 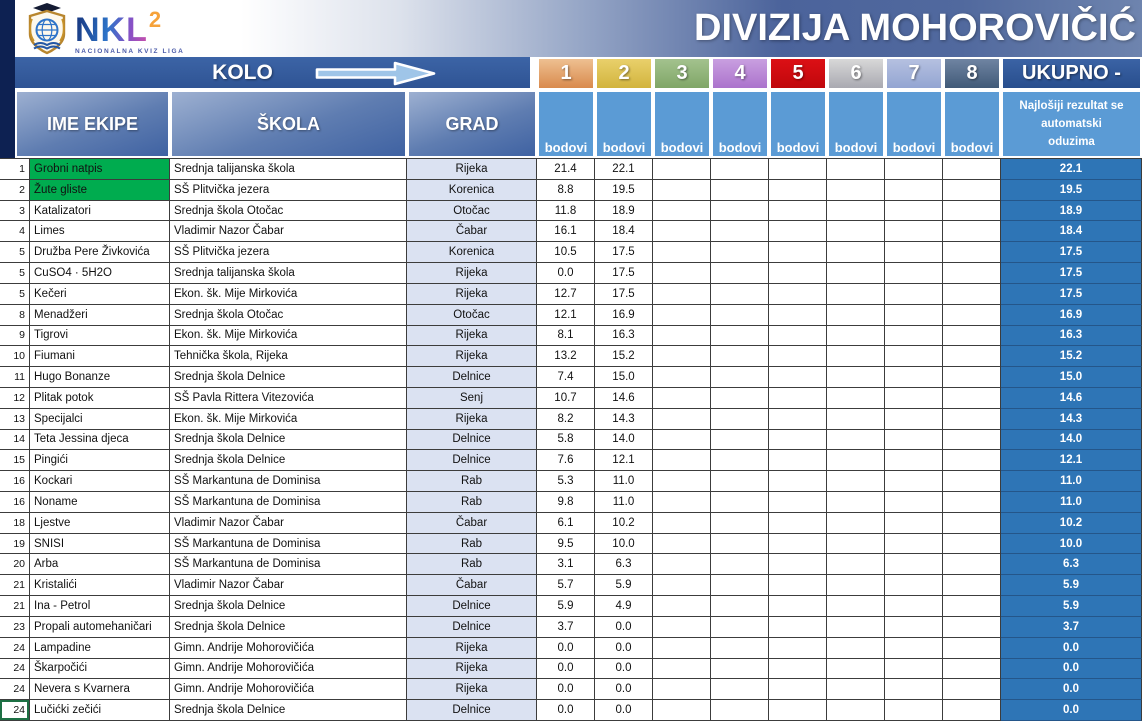 I want to click on rank-cell: 10, so click(x=15, y=357).